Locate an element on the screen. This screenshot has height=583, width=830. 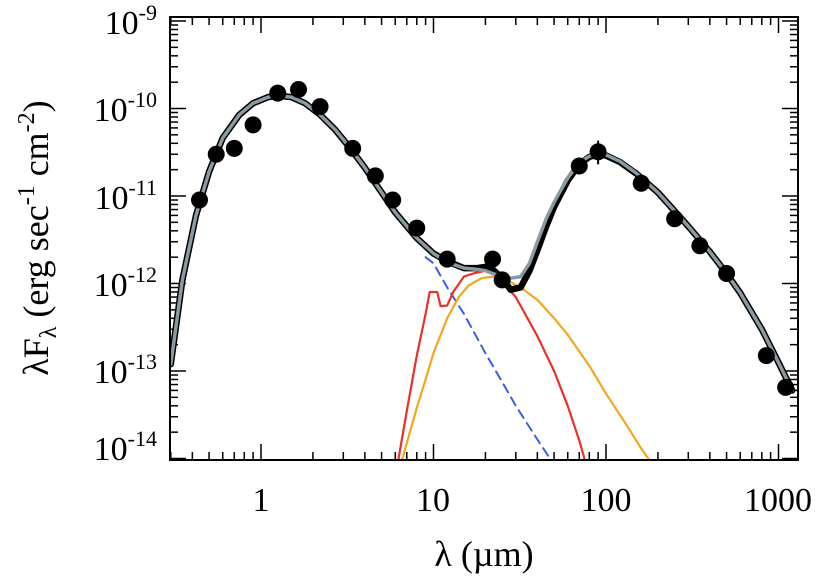
y-axis-title: λFλ (erg sec-1 cm-2) is located at coordinates (38, 237).